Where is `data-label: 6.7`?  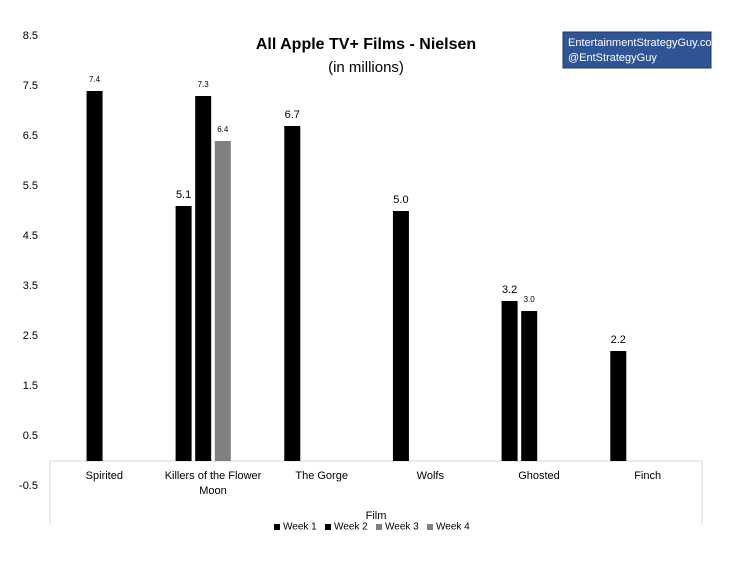
data-label: 6.7 is located at coordinates (292, 115).